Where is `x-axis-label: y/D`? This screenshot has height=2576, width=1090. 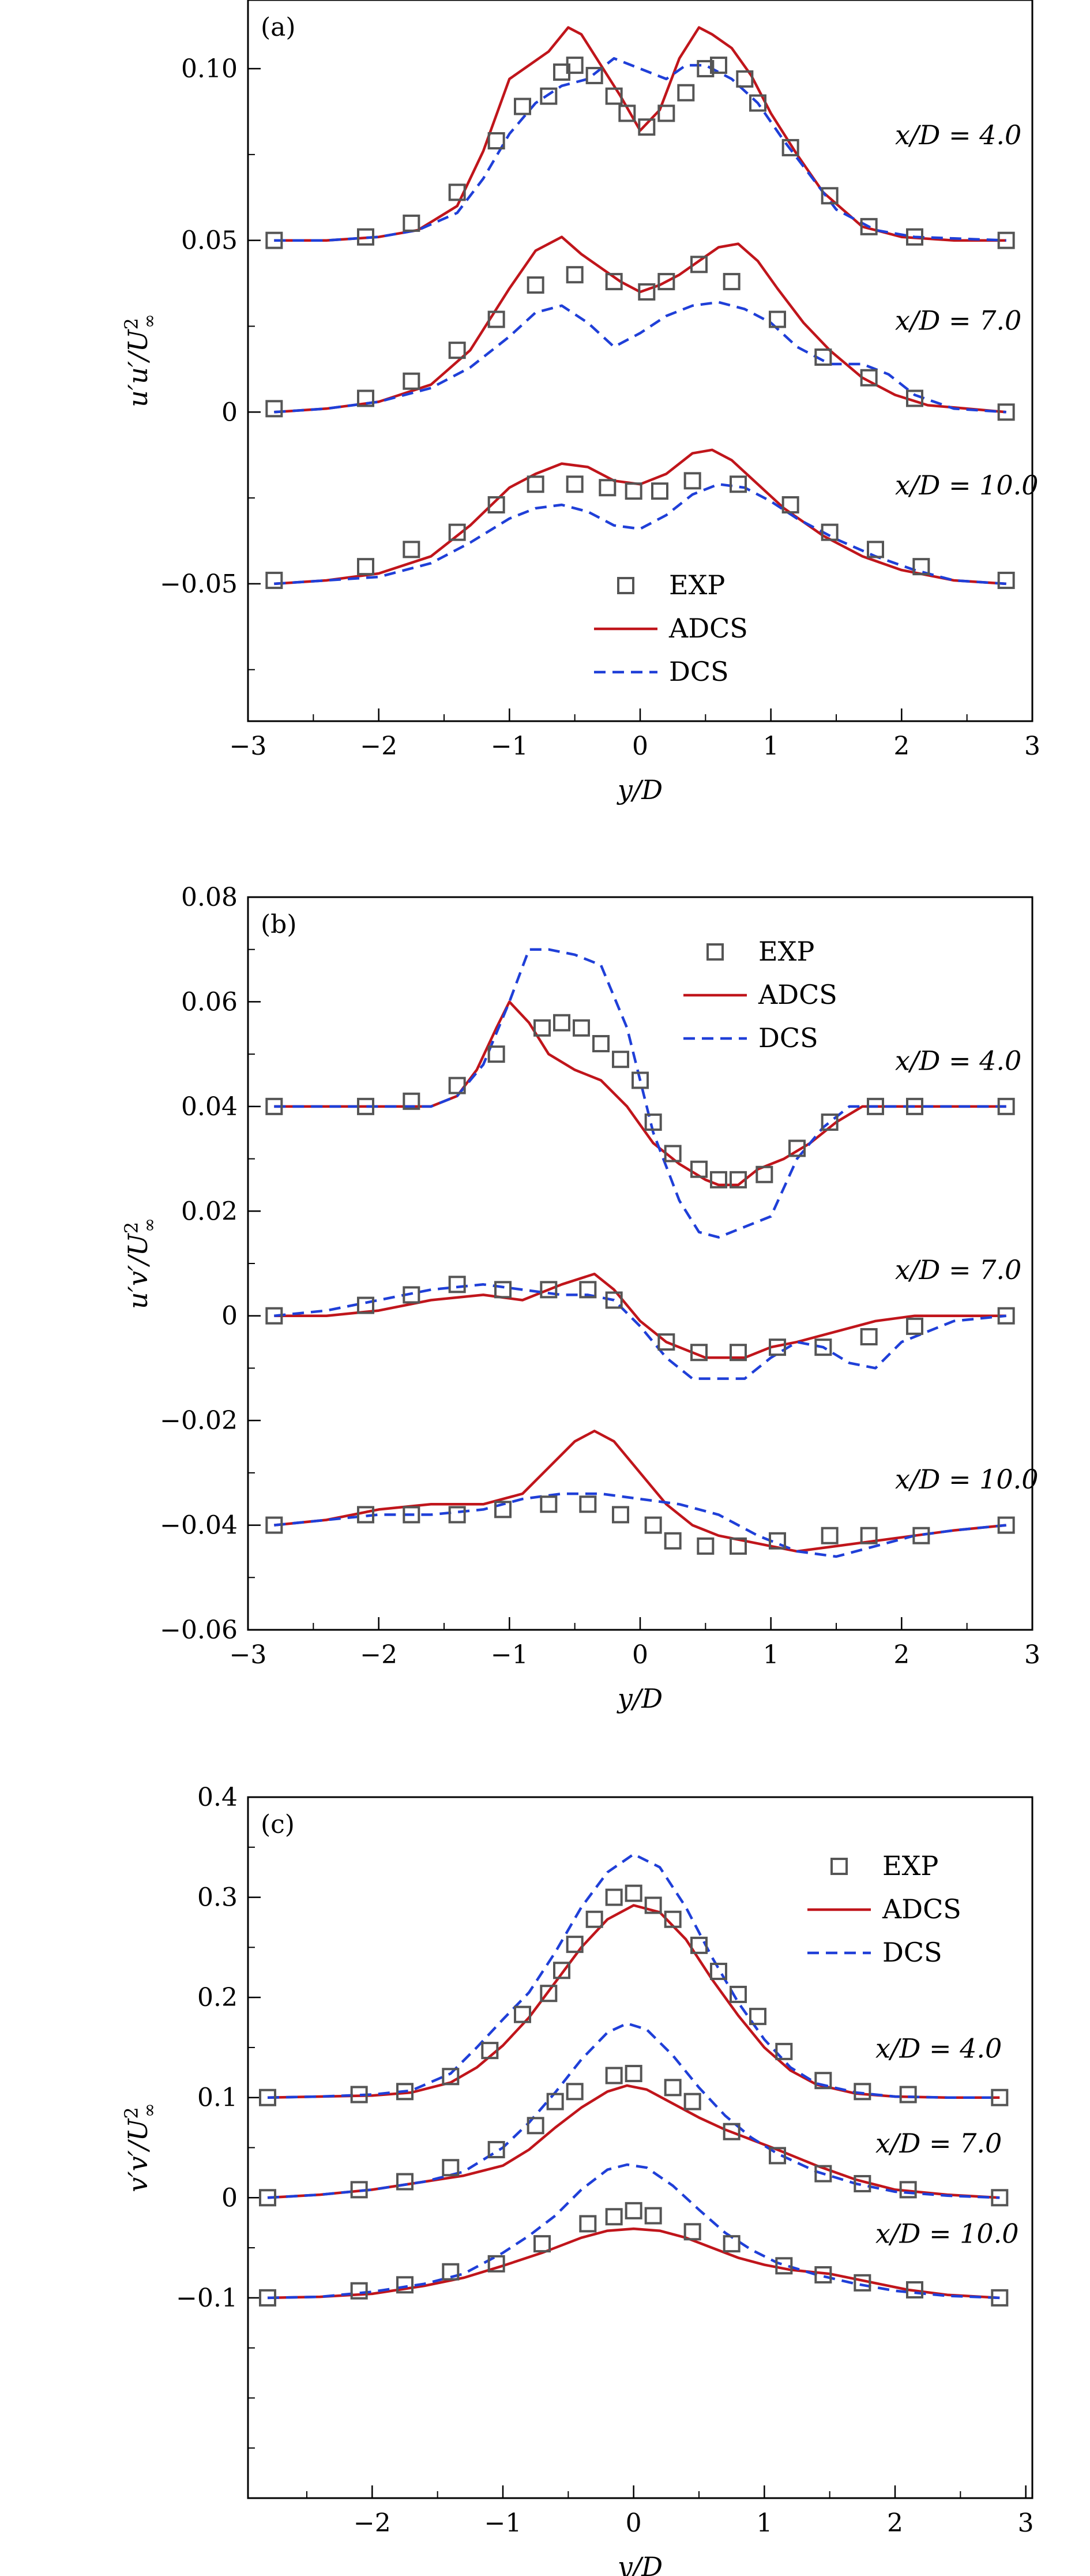
x-axis-label: y/D is located at coordinates (640, 789).